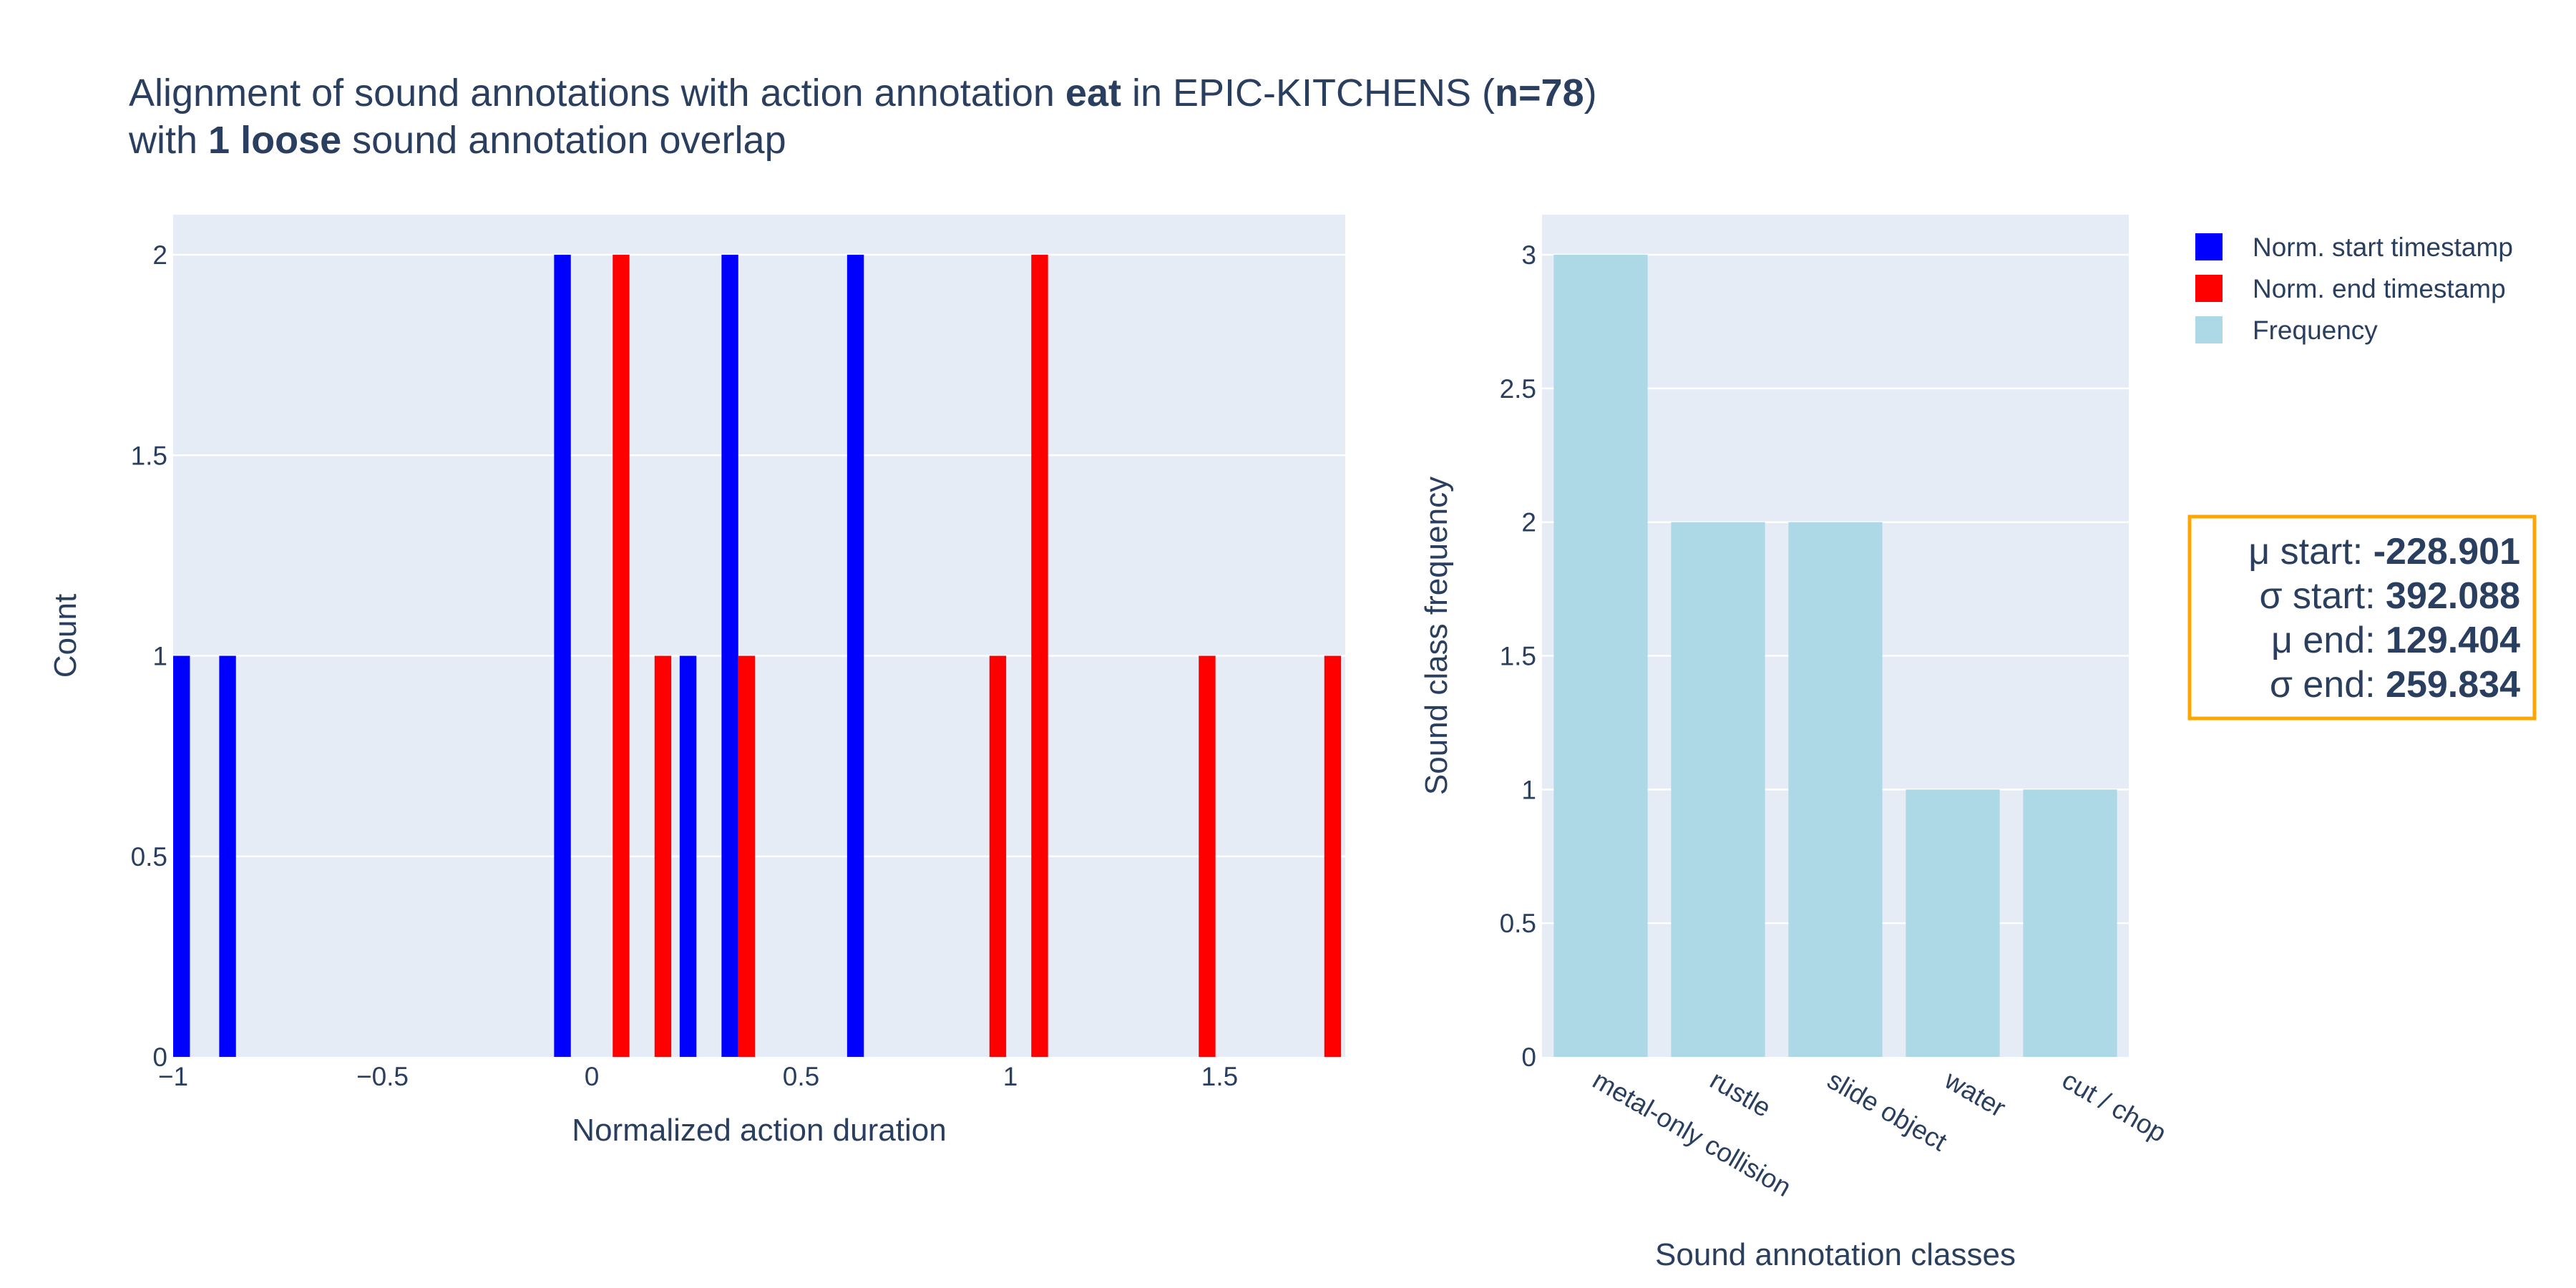 The height and width of the screenshot is (1288, 2576). Describe the element at coordinates (382, 1076) in the screenshot. I see `x-tick-label: −0.5` at that location.